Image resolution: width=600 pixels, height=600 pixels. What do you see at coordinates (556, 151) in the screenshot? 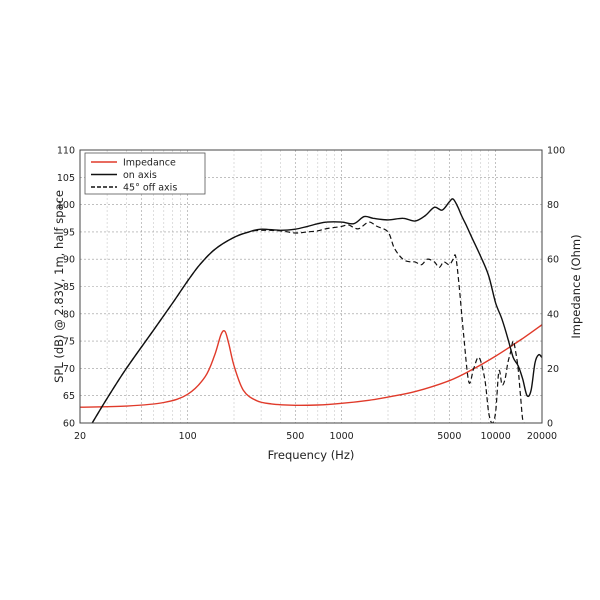
I see `right-tick-label: 100` at bounding box center [556, 151].